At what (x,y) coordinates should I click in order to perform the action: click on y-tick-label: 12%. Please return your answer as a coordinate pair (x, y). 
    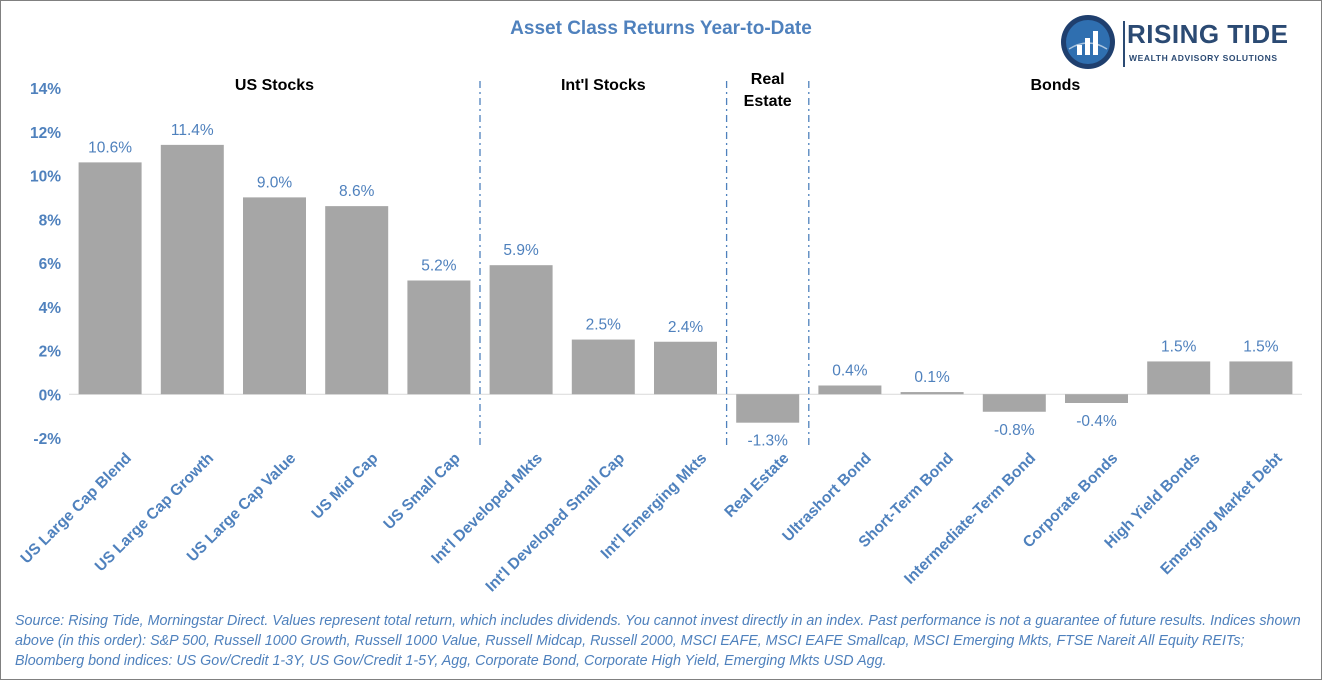
    Looking at the image, I should click on (45, 133).